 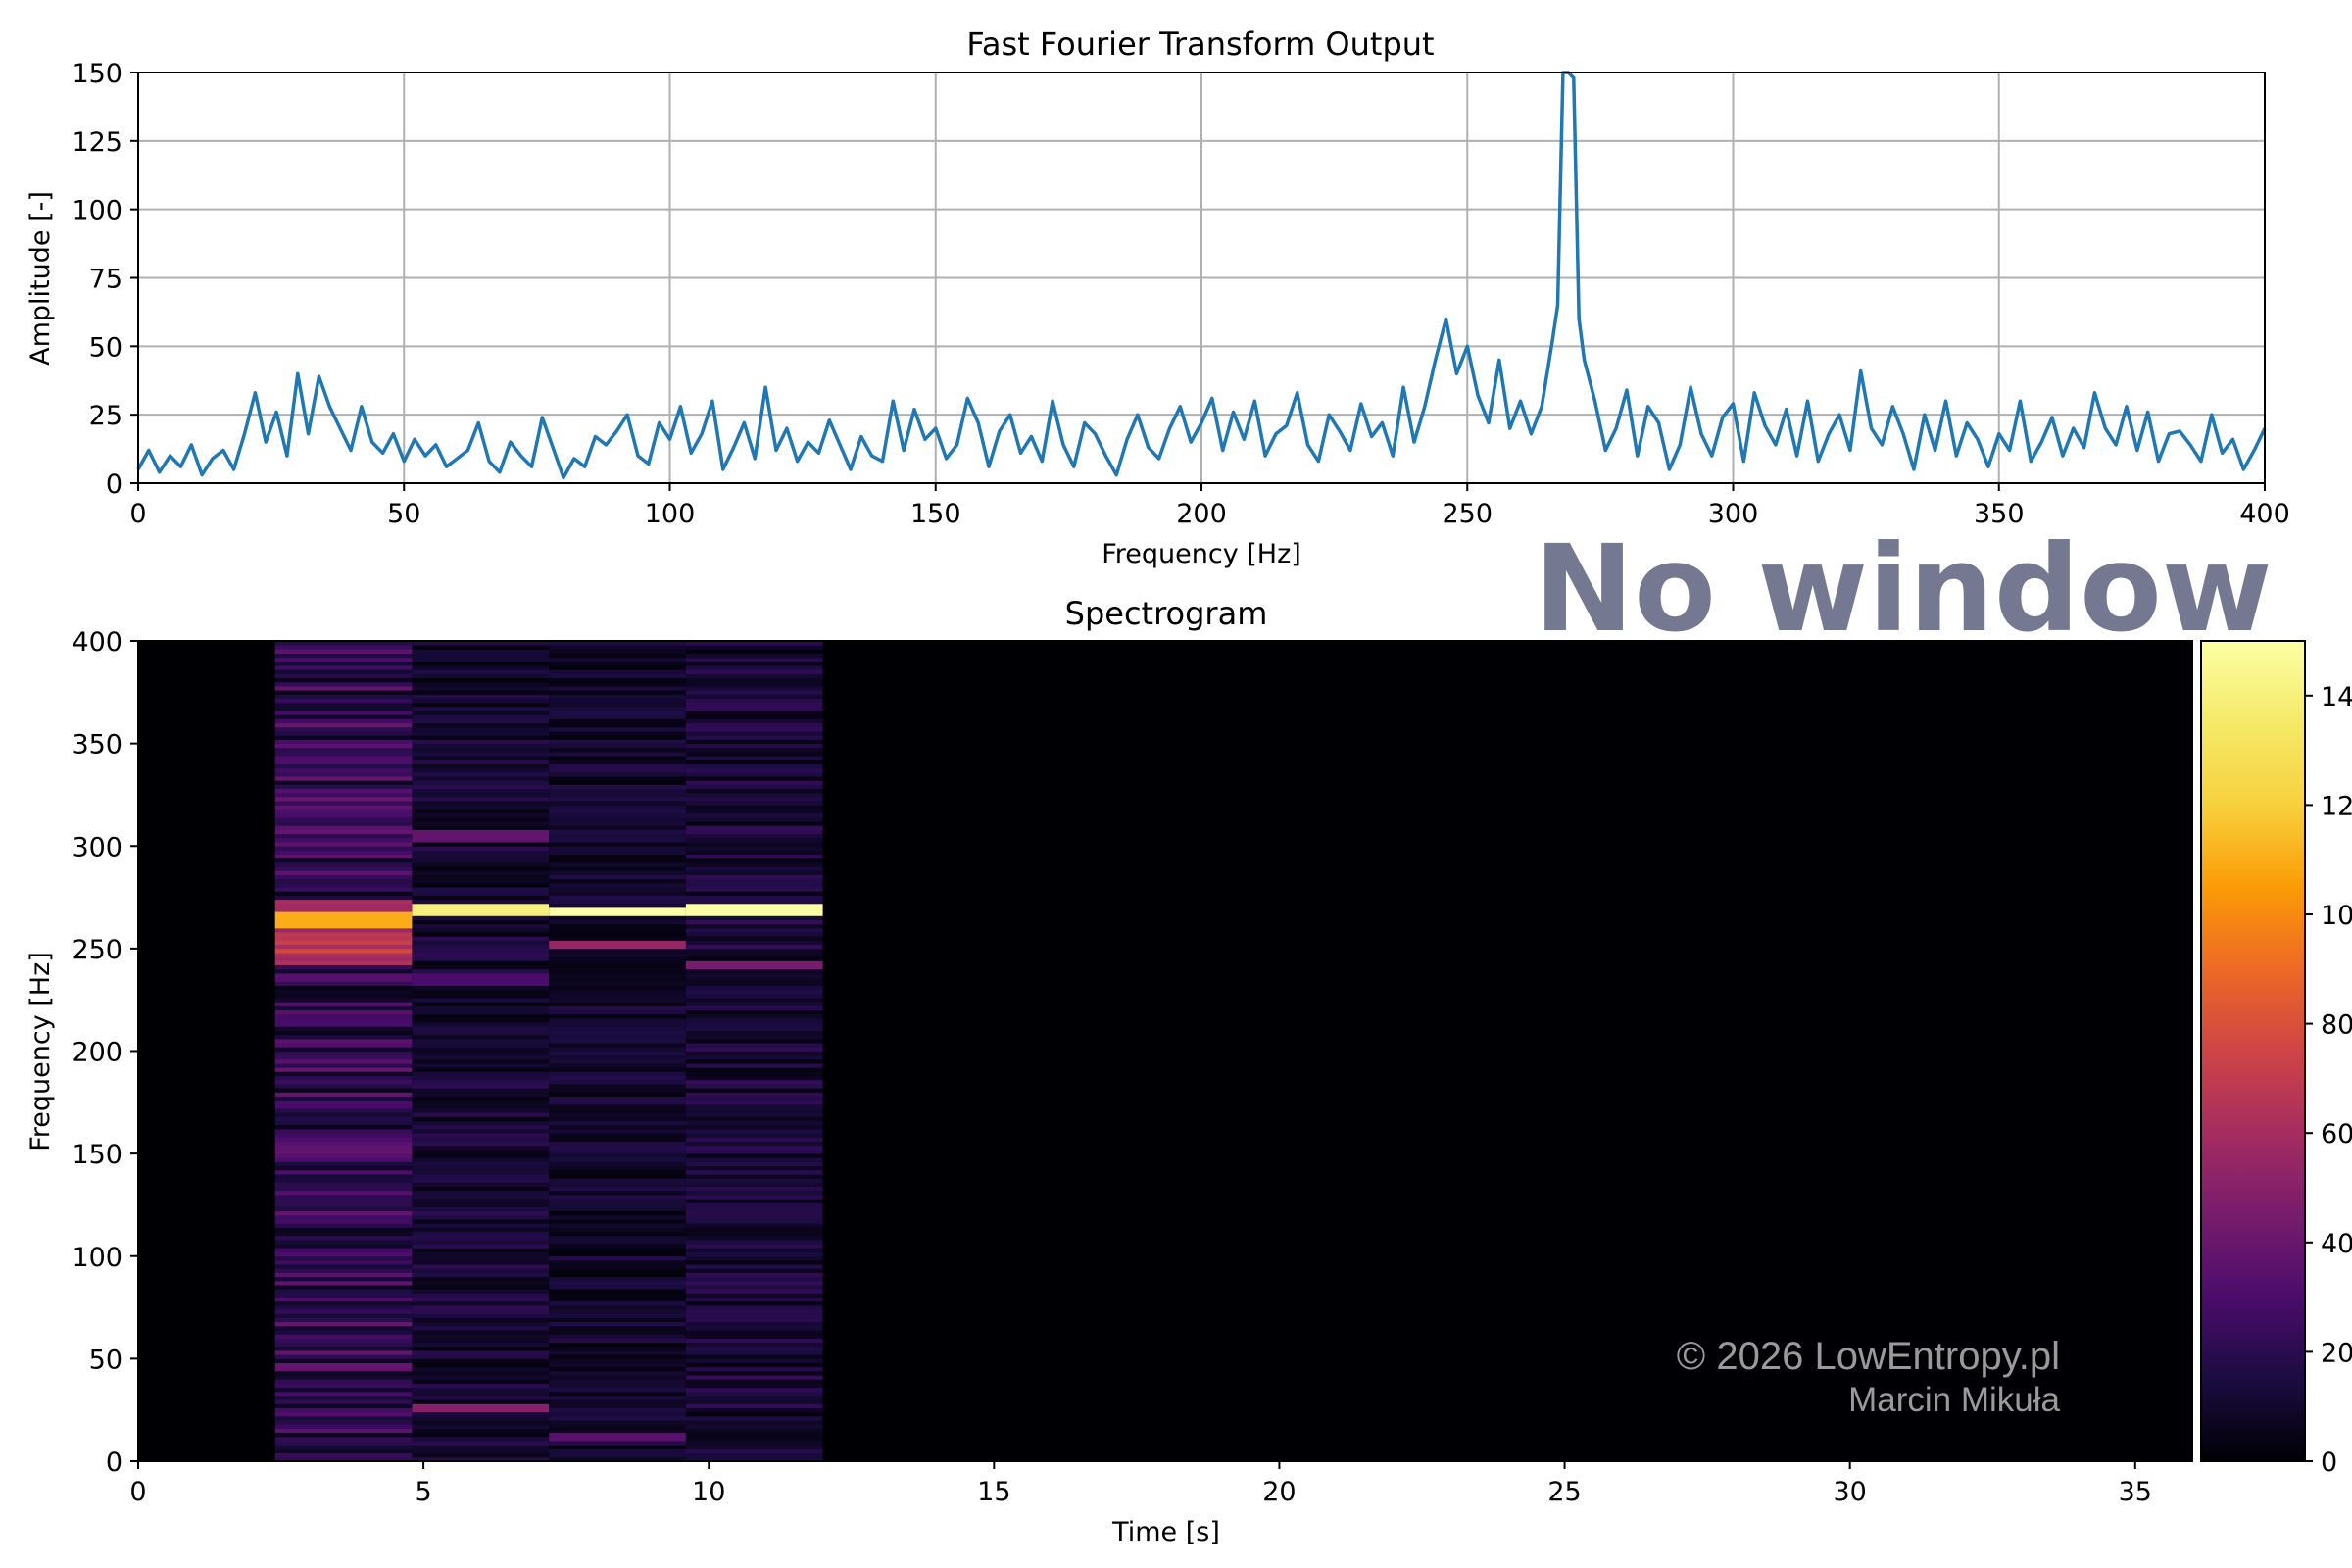 I want to click on spectrogram-x-axis: 0 5 10 15 20 25 30 35, so click(x=1140, y=1484).